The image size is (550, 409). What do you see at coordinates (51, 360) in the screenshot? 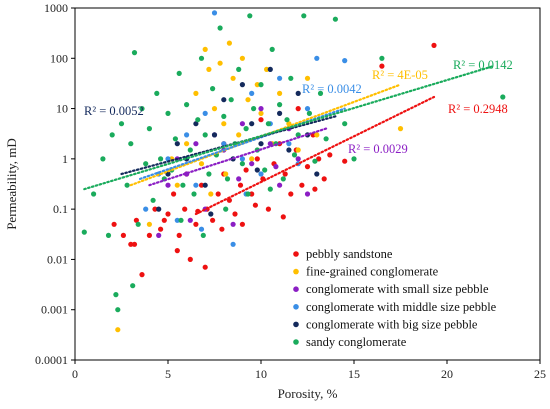
I see `y-tick-label: 0.0001` at bounding box center [51, 360].